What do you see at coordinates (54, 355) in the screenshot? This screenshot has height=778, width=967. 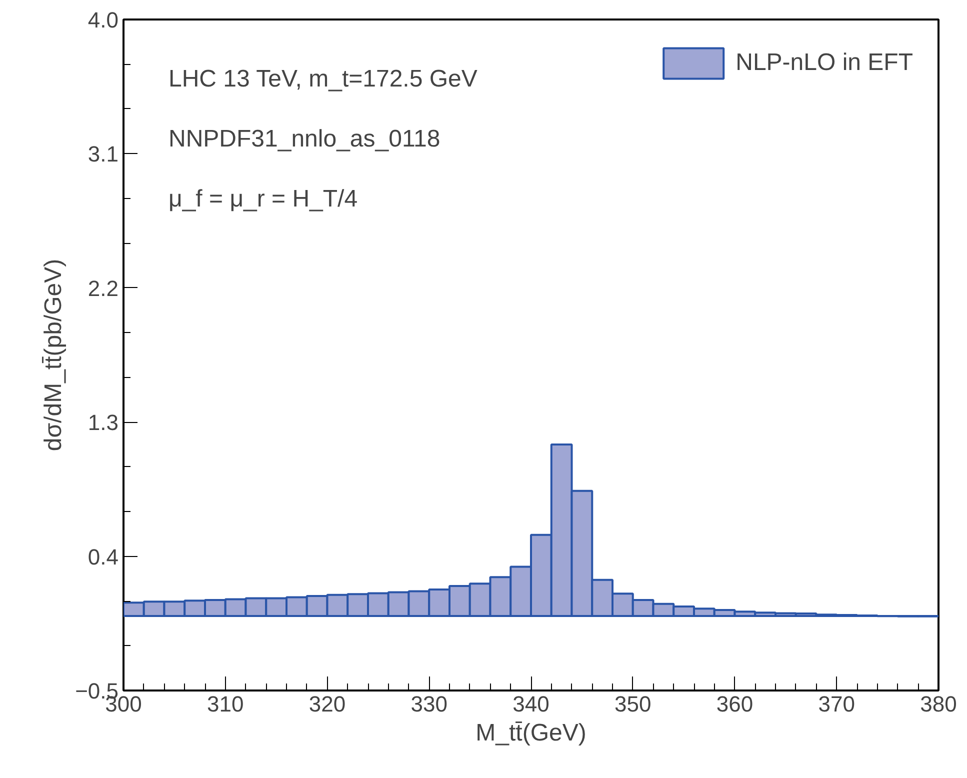 I see `y-axis-title: dσ/dM_tt̄(pb/GeV)` at bounding box center [54, 355].